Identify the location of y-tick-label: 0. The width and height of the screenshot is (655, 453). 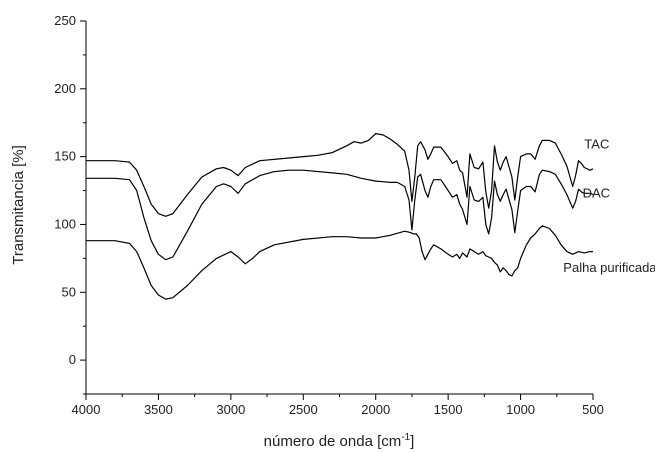
(72, 359).